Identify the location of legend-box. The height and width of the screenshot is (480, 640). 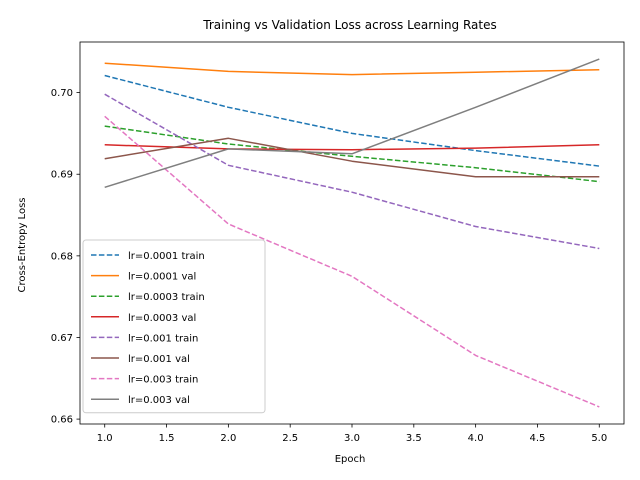
(174, 326).